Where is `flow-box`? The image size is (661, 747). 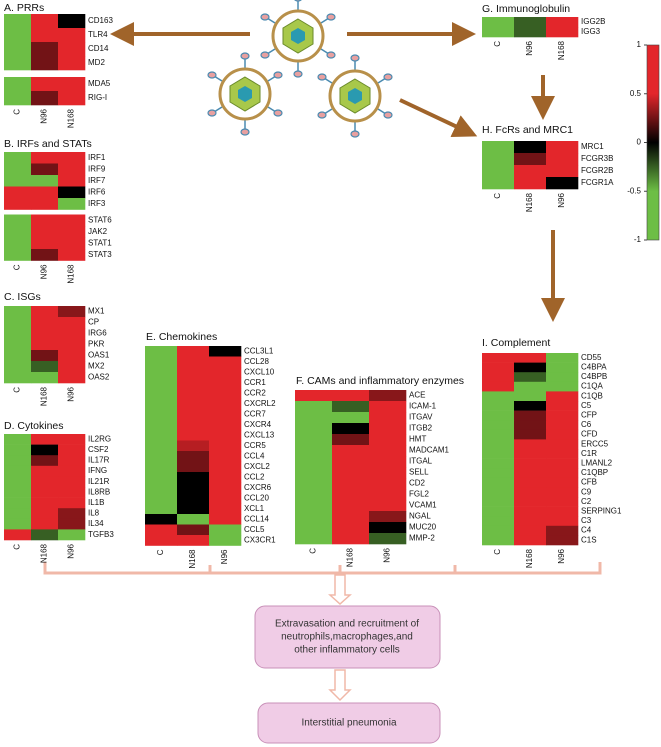
flow-box is located at coordinates (349, 723).